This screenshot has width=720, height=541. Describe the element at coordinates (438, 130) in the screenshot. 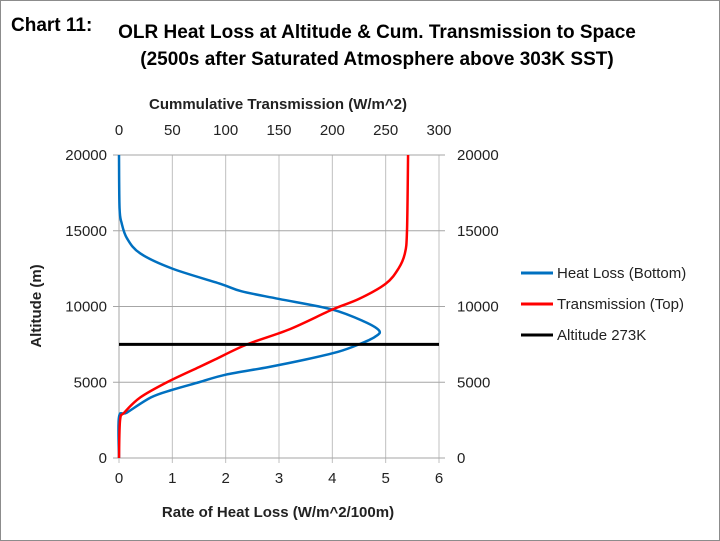

I see `x2-tick-label: 300` at that location.